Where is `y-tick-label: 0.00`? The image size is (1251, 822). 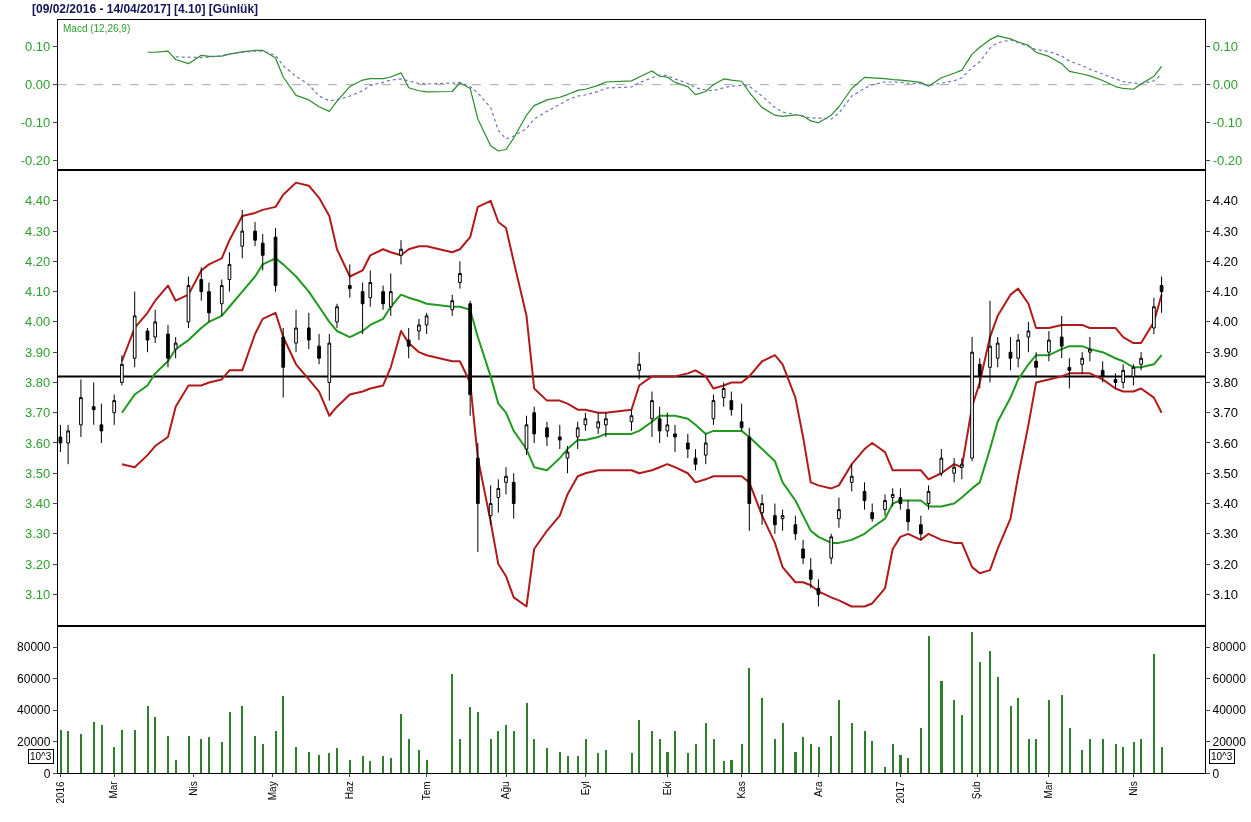
y-tick-label: 0.00 is located at coordinates (37, 85).